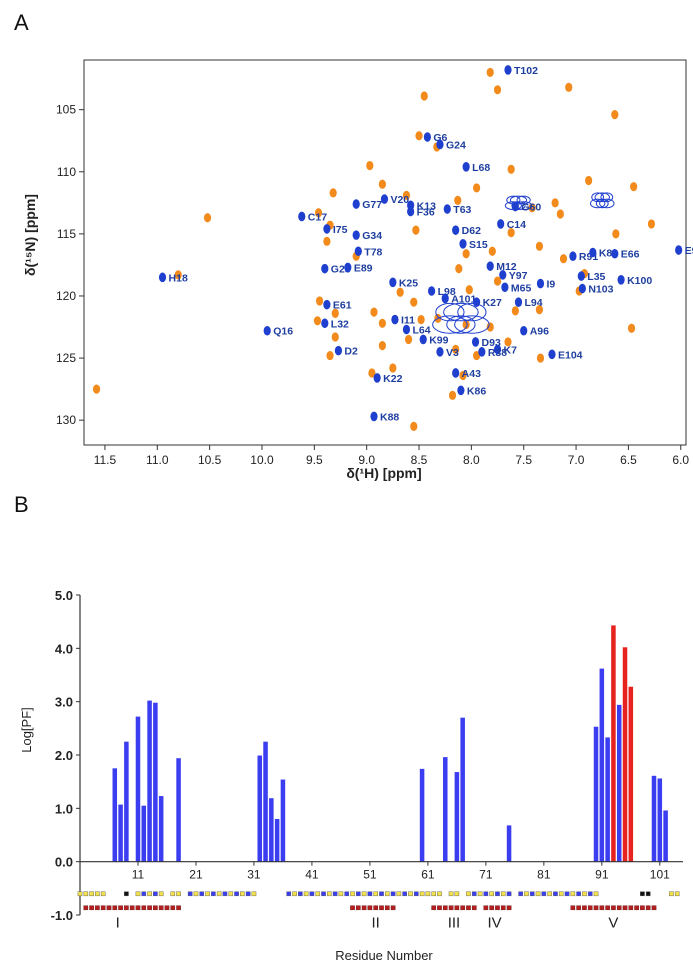 The height and width of the screenshot is (964, 693). What do you see at coordinates (64, 648) in the screenshot?
I see `pf-y-tick-label: 4.0` at bounding box center [64, 648].